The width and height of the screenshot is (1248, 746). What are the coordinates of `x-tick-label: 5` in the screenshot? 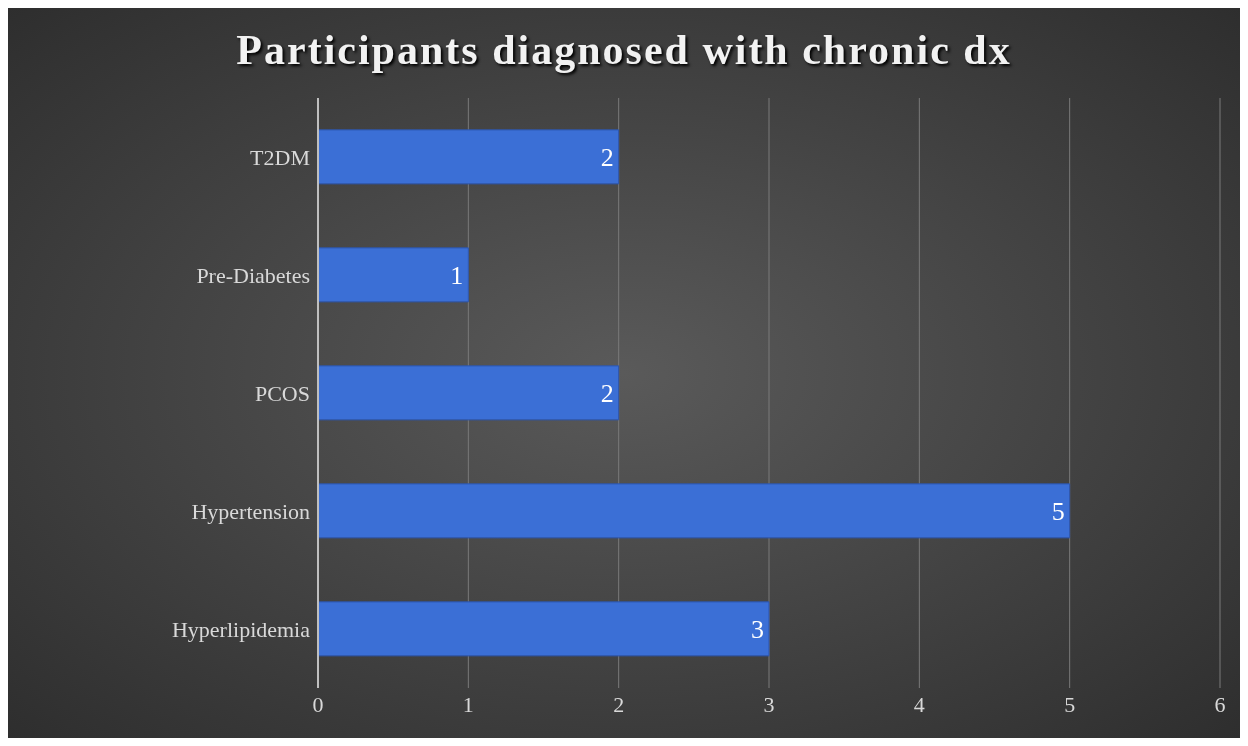 It's located at (1070, 704).